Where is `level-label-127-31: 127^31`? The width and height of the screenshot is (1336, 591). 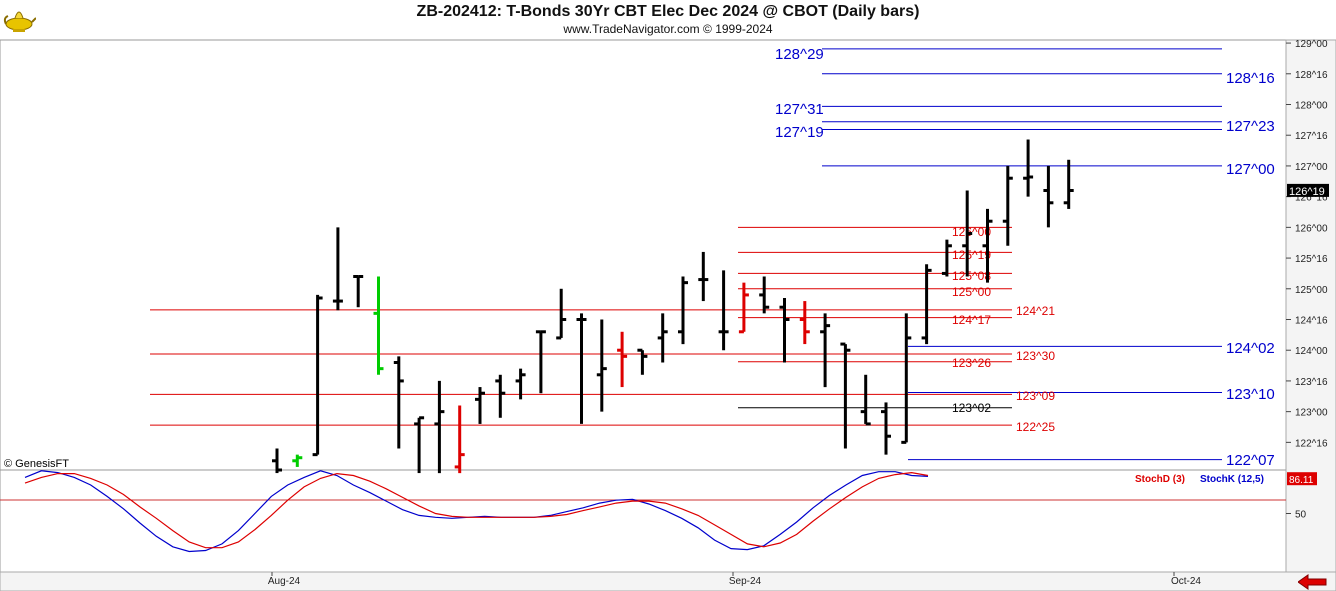
level-label-127-31: 127^31 is located at coordinates (799, 109).